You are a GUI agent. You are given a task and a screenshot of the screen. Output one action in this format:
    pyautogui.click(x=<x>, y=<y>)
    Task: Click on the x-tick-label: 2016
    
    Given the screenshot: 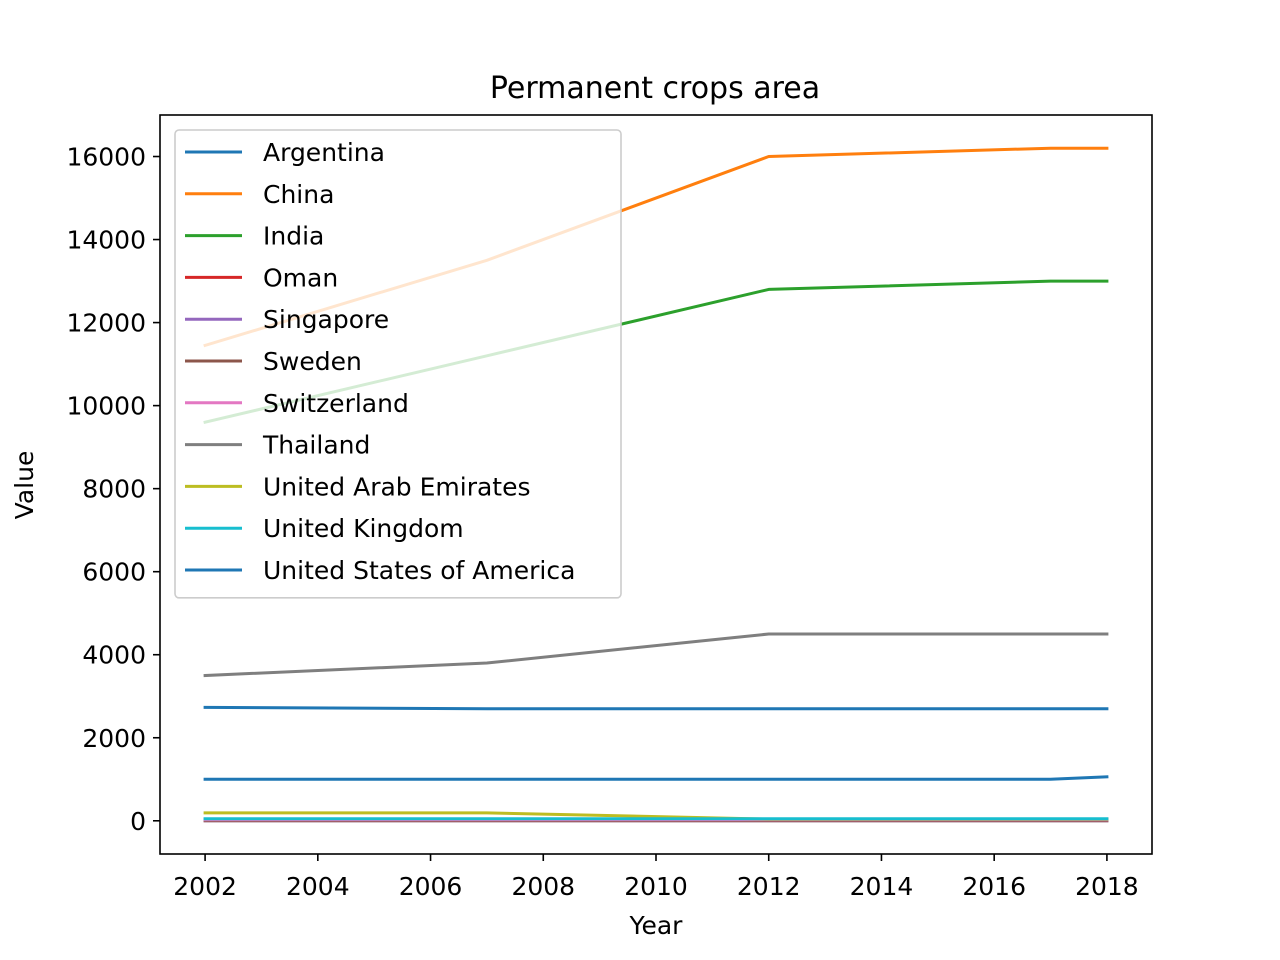 What is the action you would take?
    pyautogui.click(x=994, y=886)
    